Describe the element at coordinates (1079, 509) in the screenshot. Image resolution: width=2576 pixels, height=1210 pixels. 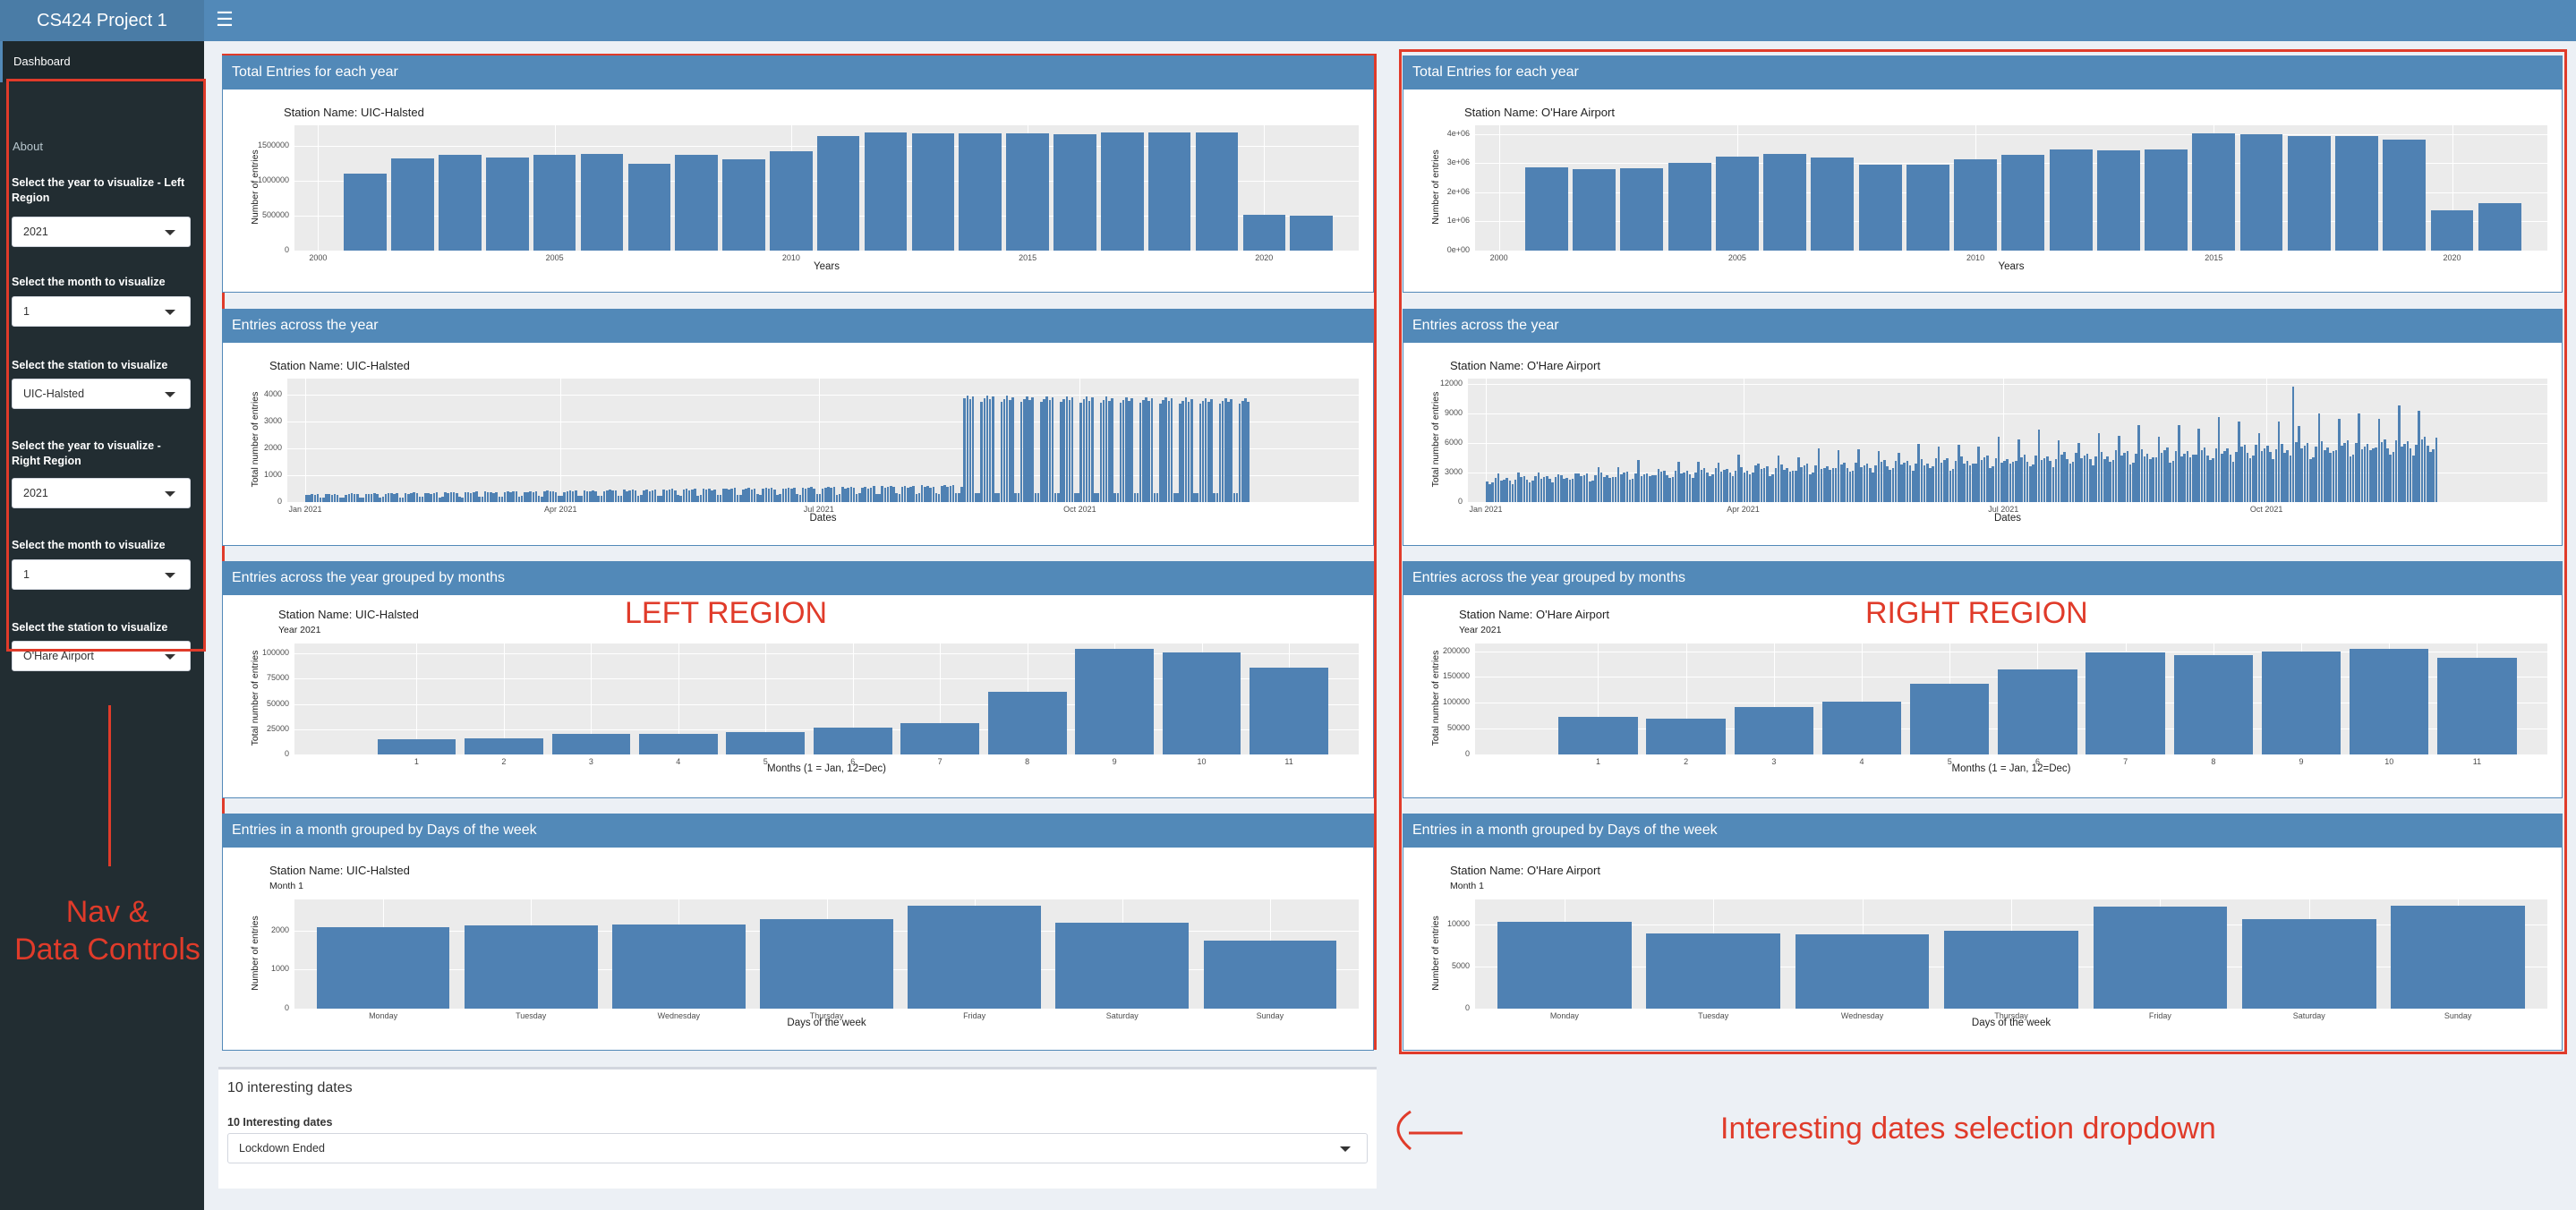
I see `x-tick-label: Oct 2021` at that location.